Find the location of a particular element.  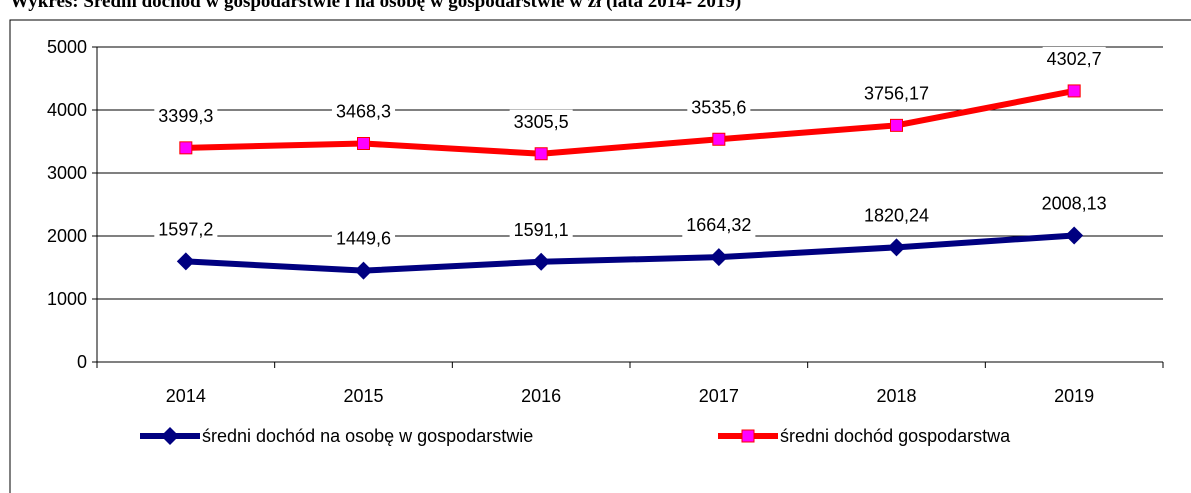

y-tick-label: 3000 is located at coordinates (67, 173).